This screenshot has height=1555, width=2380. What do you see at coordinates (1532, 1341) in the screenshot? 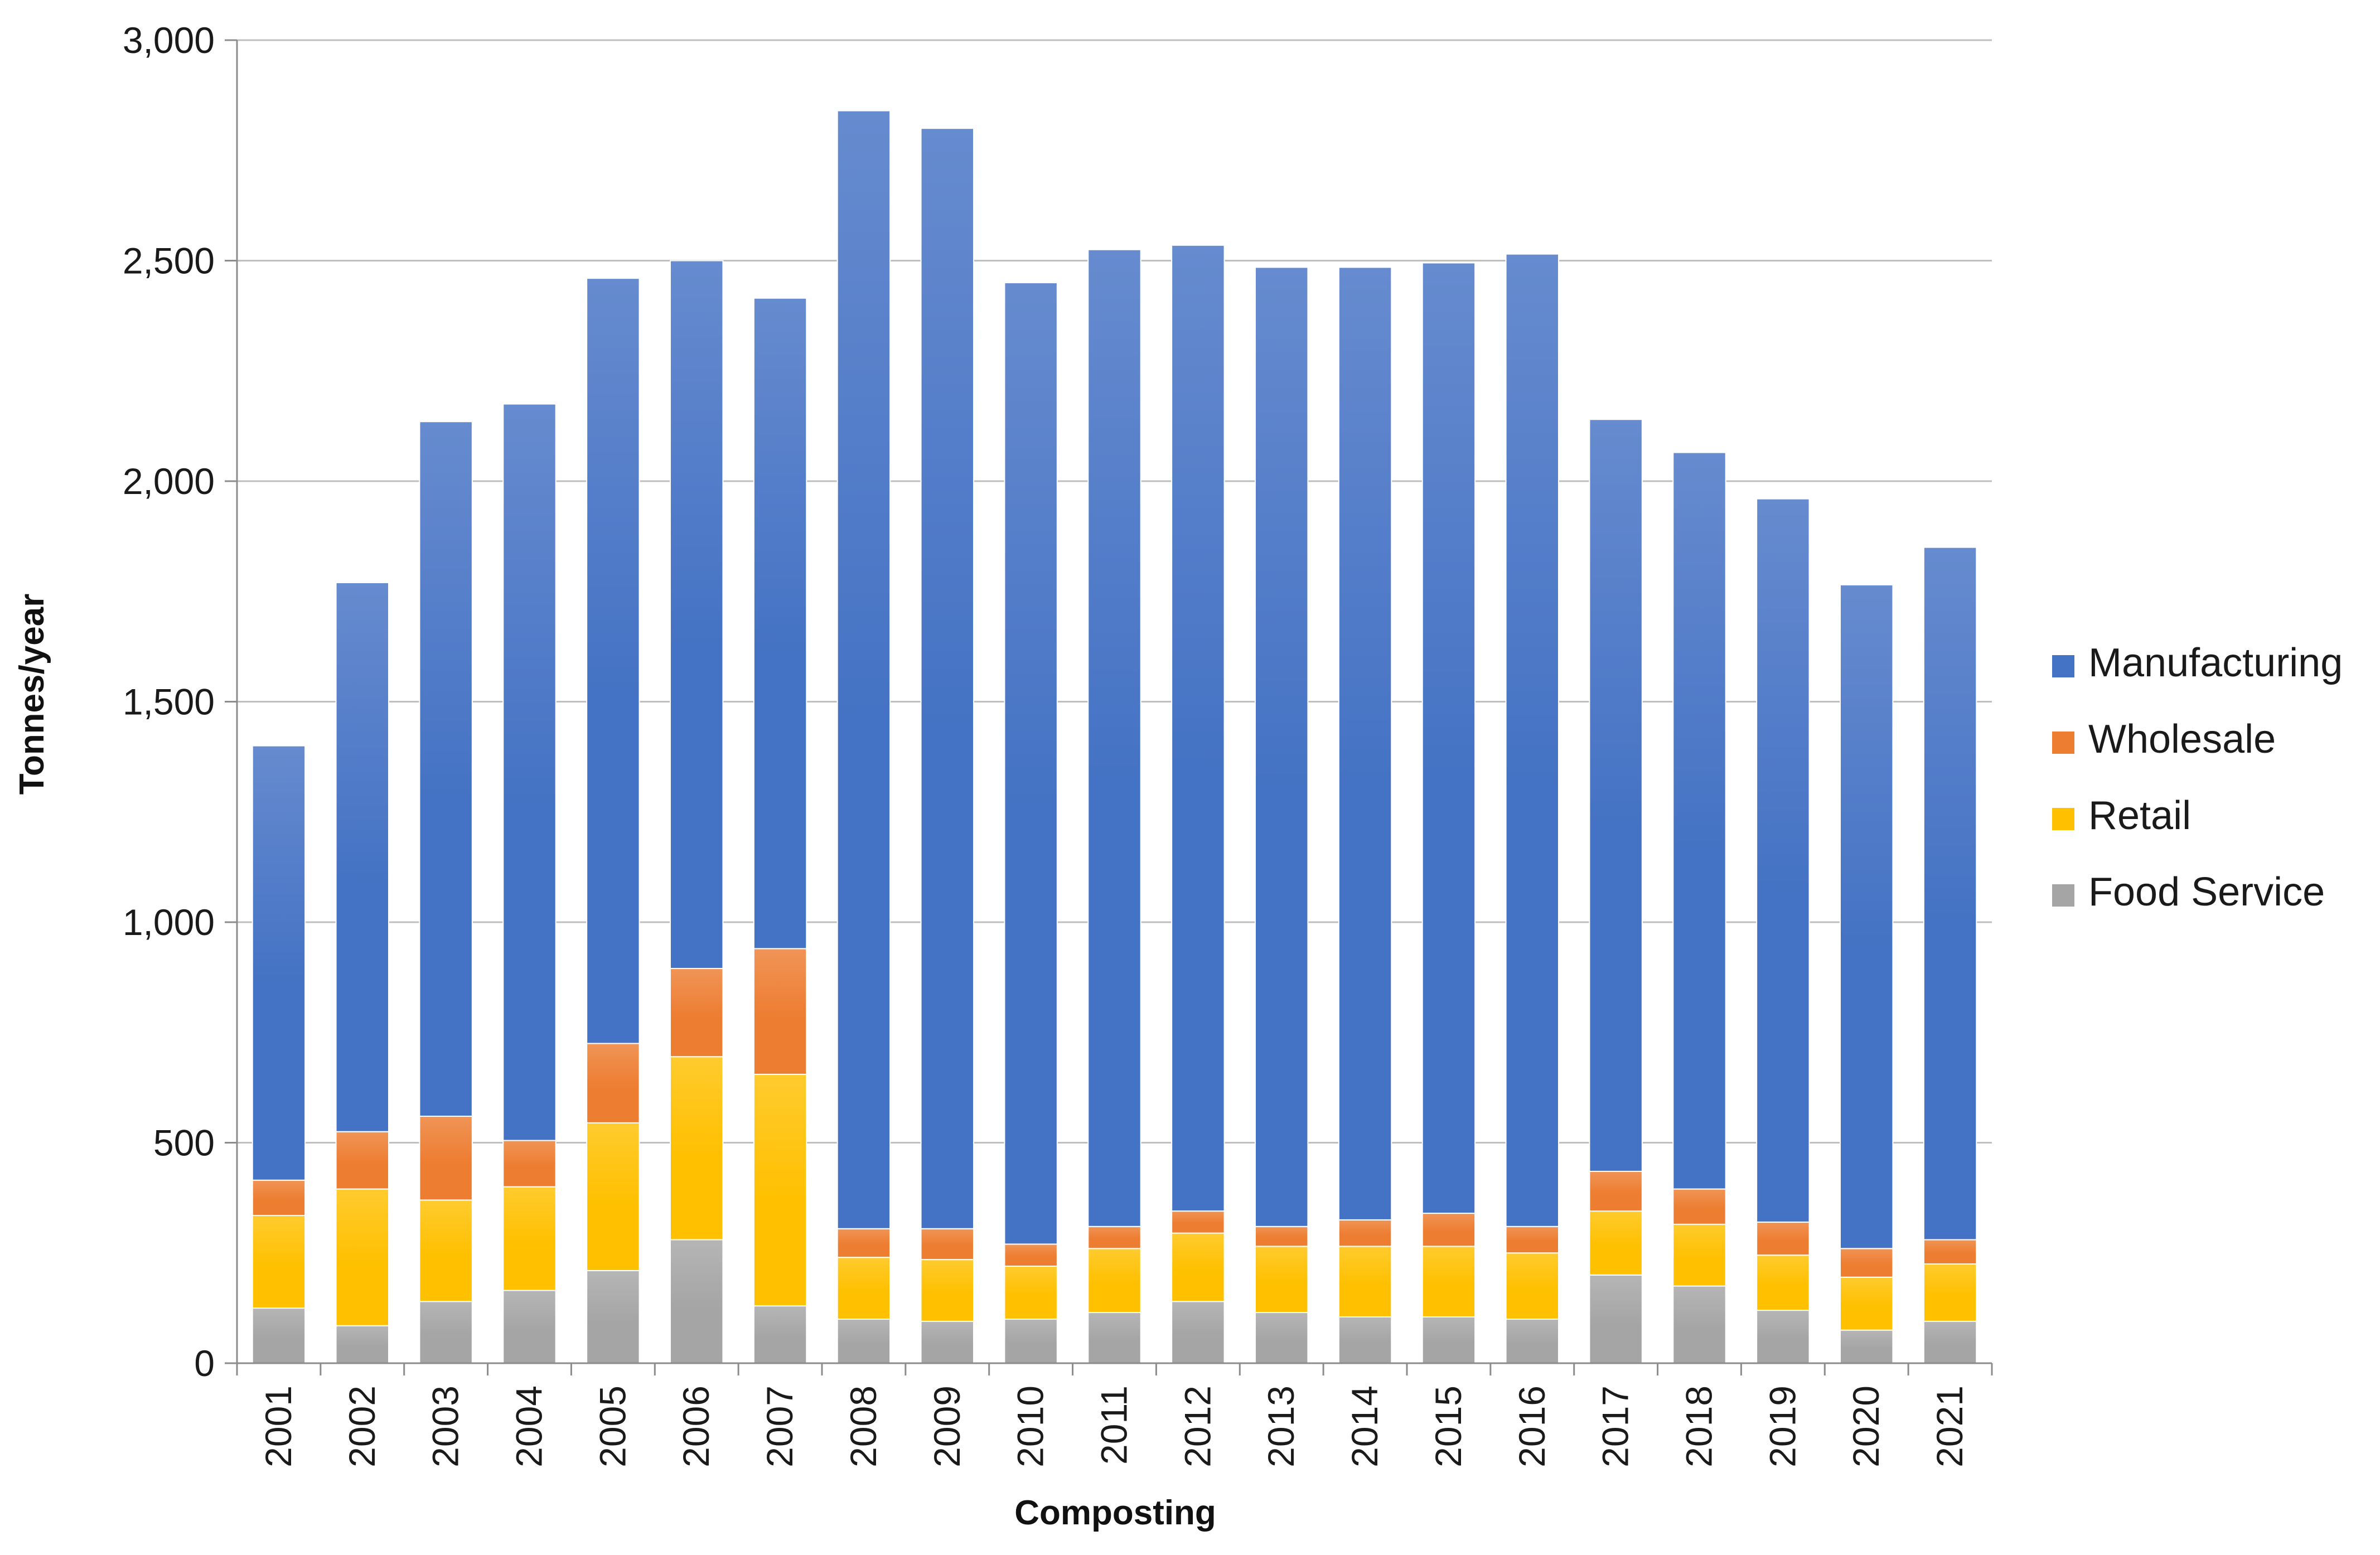
I see `bar-food-service-2016` at bounding box center [1532, 1341].